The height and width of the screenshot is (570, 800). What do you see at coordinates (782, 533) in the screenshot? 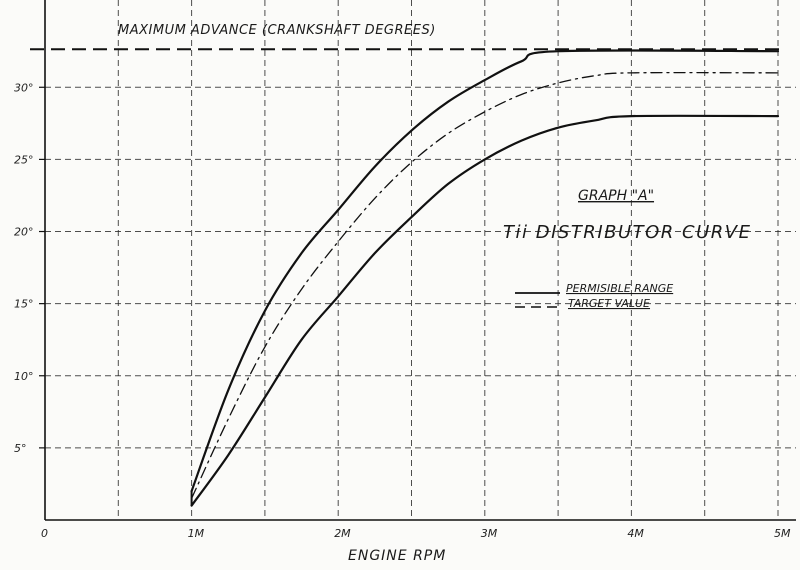
I see `x-tick-label: 5M` at bounding box center [782, 533].